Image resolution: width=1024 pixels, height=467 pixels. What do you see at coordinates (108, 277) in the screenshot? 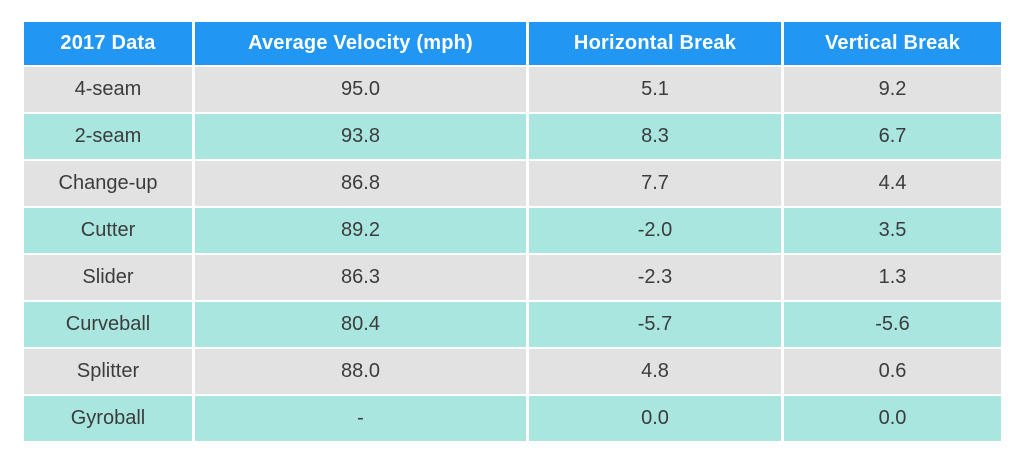
I see `pitch-type-cell: Slider` at bounding box center [108, 277].